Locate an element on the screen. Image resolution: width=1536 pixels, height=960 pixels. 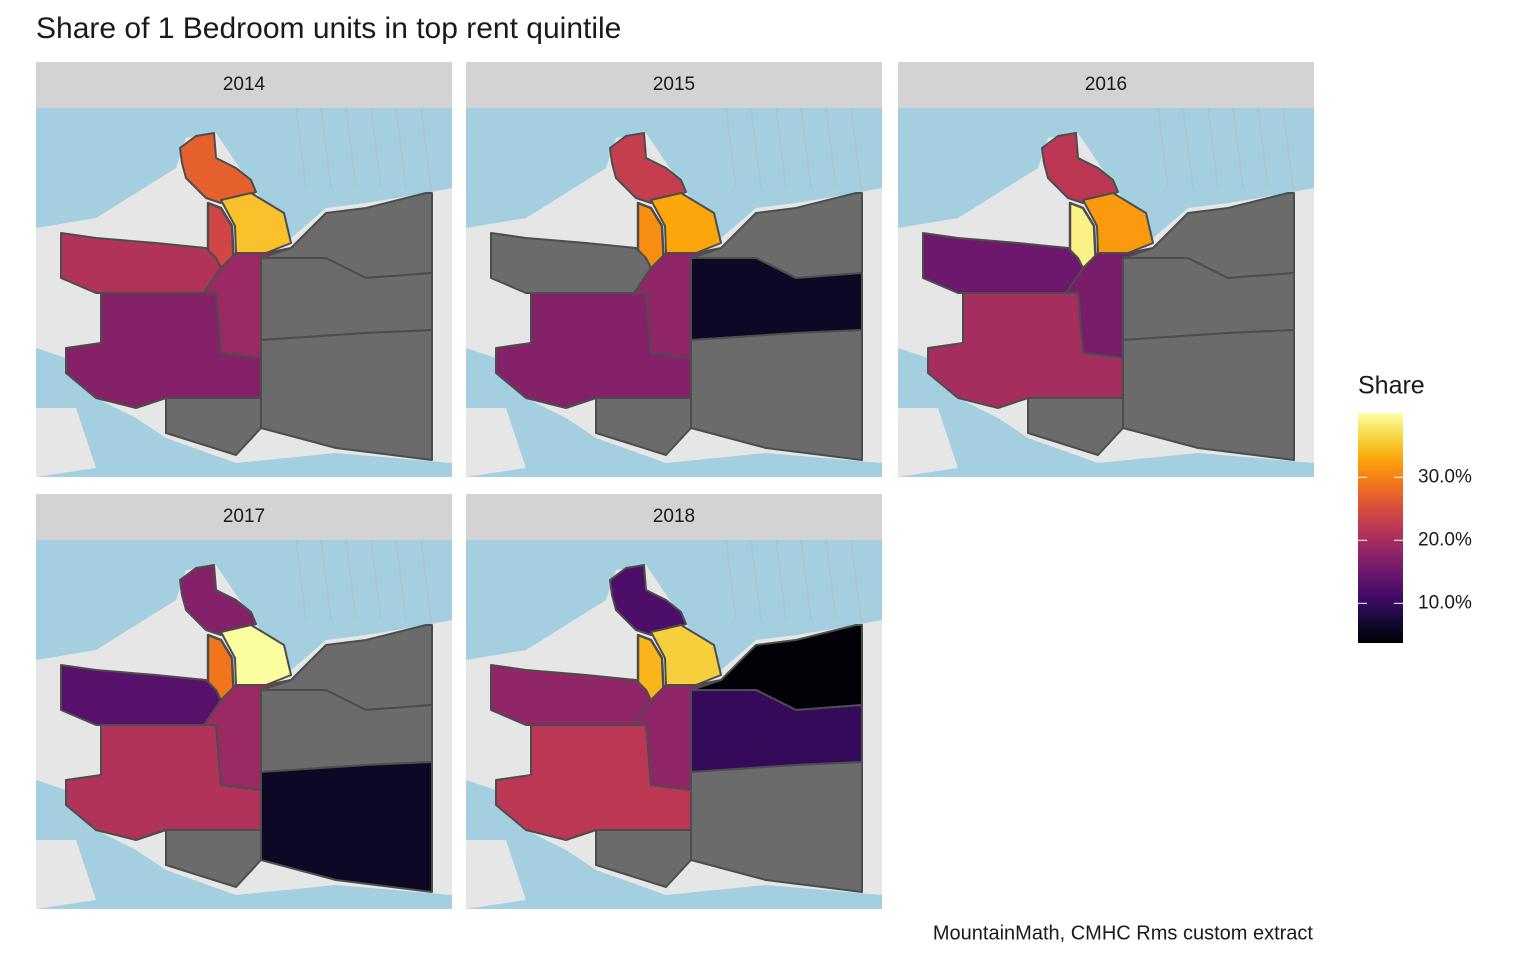
legend-tick-label: 20.0% is located at coordinates (1445, 539).